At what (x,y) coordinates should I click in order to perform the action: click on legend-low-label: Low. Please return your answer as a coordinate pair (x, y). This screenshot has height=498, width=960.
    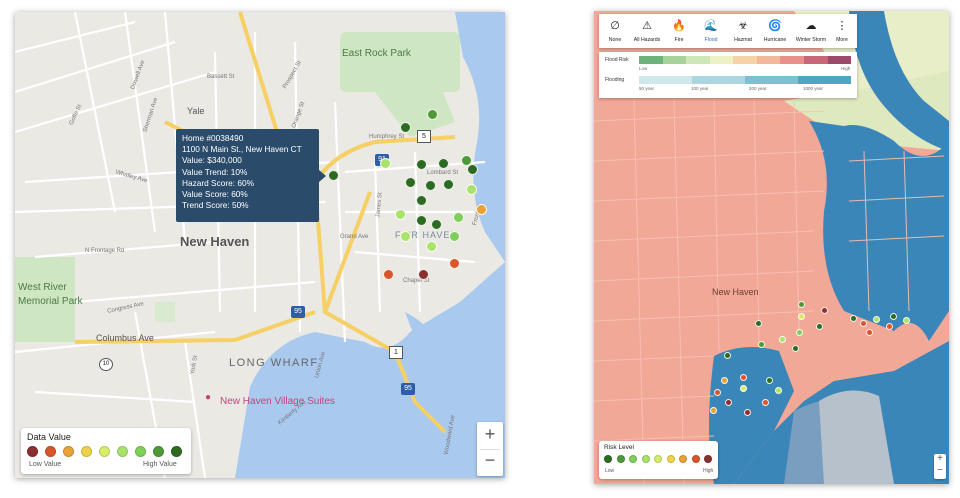
    Looking at the image, I should click on (610, 471).